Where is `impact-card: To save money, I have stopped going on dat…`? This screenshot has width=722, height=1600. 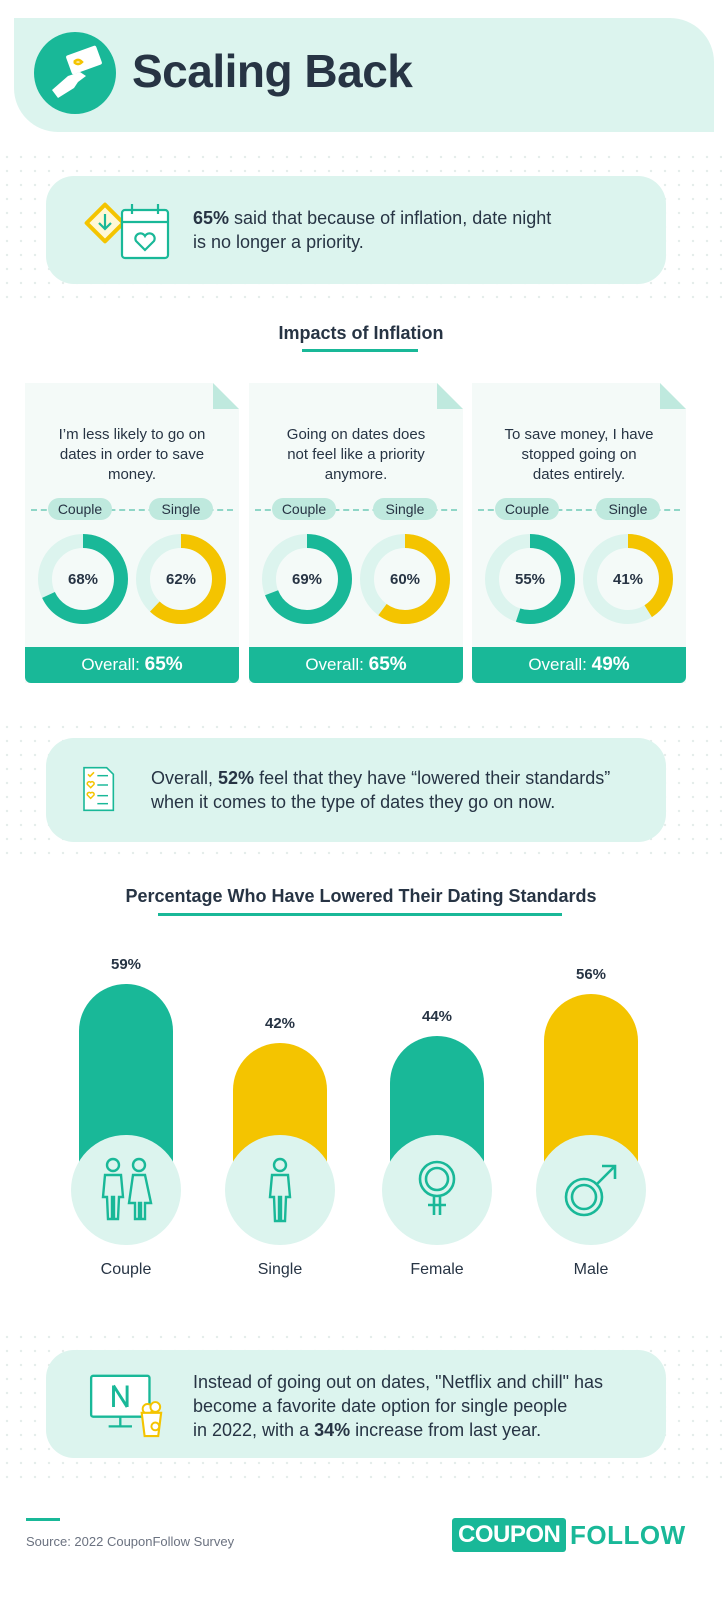
impact-card: To save money, I have stopped going on dat… is located at coordinates (579, 533).